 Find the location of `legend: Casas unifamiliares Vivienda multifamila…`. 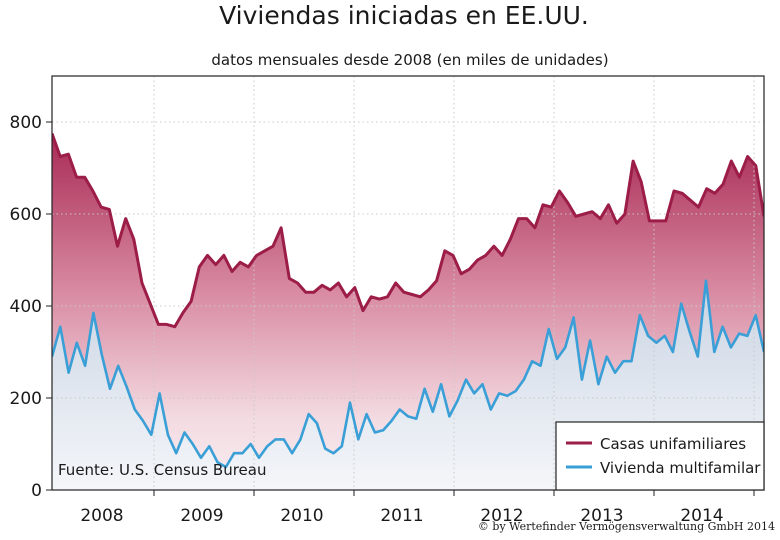

legend: Casas unifamiliares Vivienda multifamila… is located at coordinates (660, 456).